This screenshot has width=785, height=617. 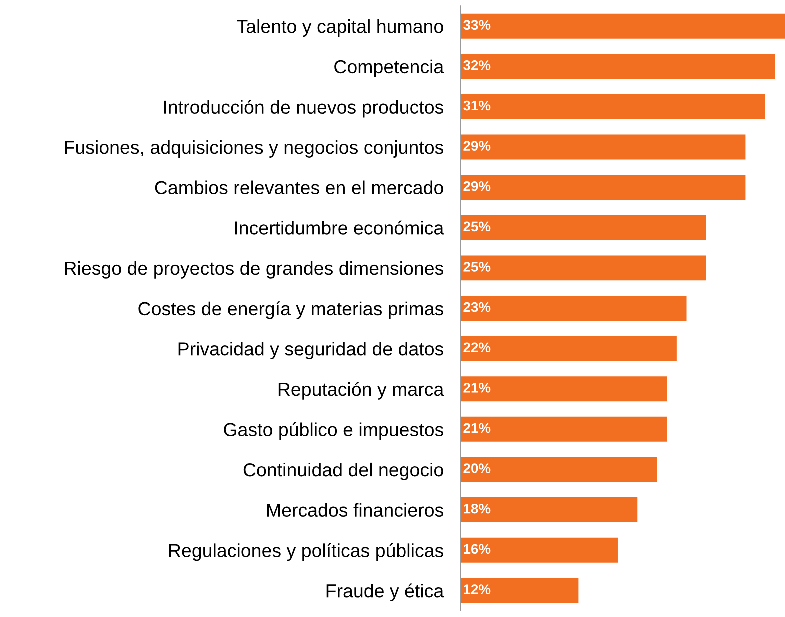 I want to click on data-label: 12%, so click(x=477, y=589).